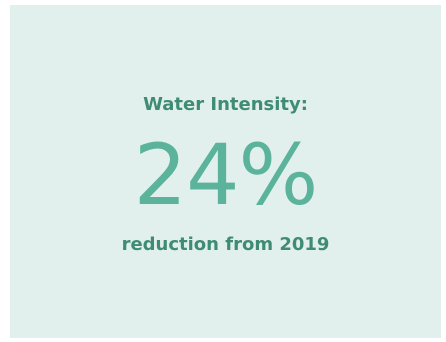 Image resolution: width=446 pixels, height=342 pixels. I want to click on metric-caption: reduction from 2019, so click(225, 244).